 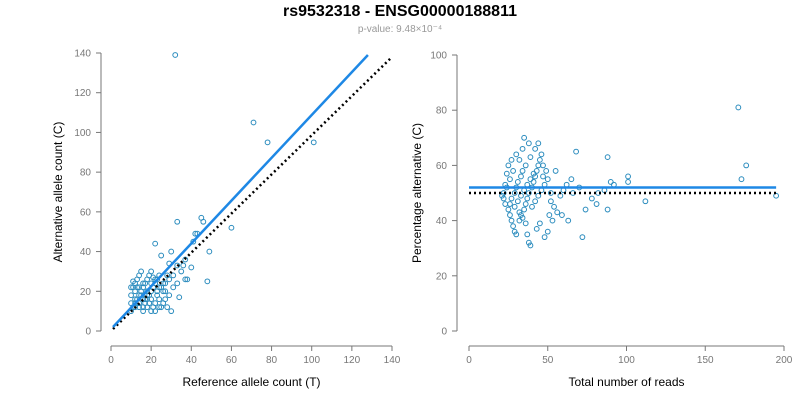 What do you see at coordinates (272, 360) in the screenshot?
I see `x-tick-label: 80` at bounding box center [272, 360].